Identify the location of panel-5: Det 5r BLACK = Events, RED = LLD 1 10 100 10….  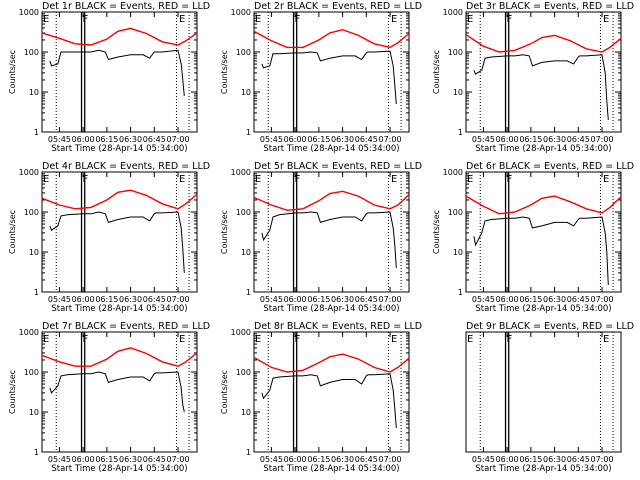
(321, 237).